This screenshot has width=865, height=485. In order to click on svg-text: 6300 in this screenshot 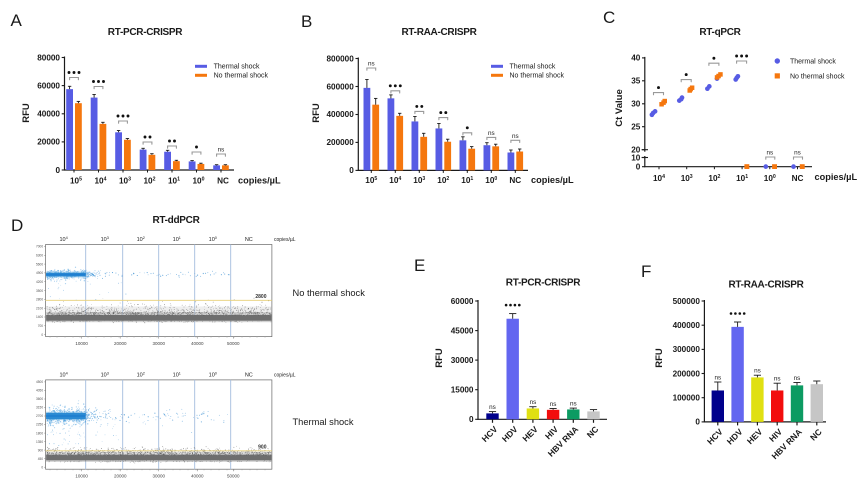, I will do `click(39, 256)`.